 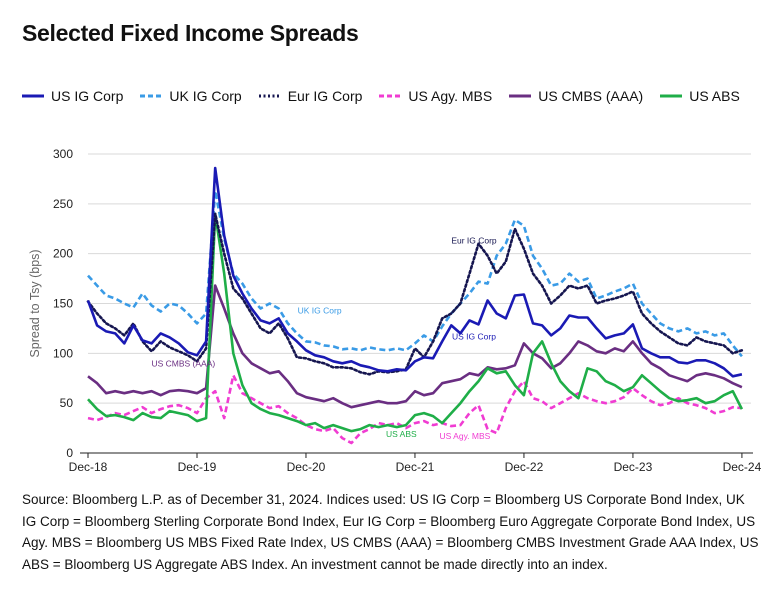 What do you see at coordinates (320, 310) in the screenshot?
I see `annotation-label: UK IG Corp` at bounding box center [320, 310].